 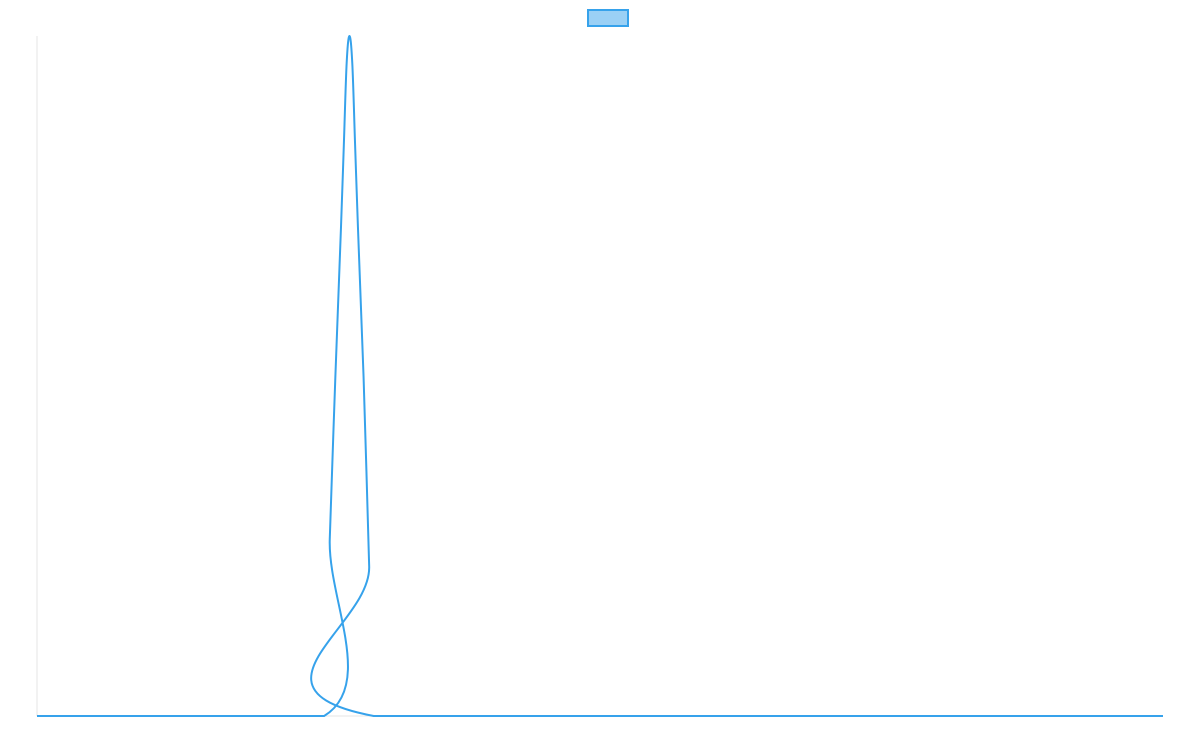 I want to click on legend, so click(x=608, y=18).